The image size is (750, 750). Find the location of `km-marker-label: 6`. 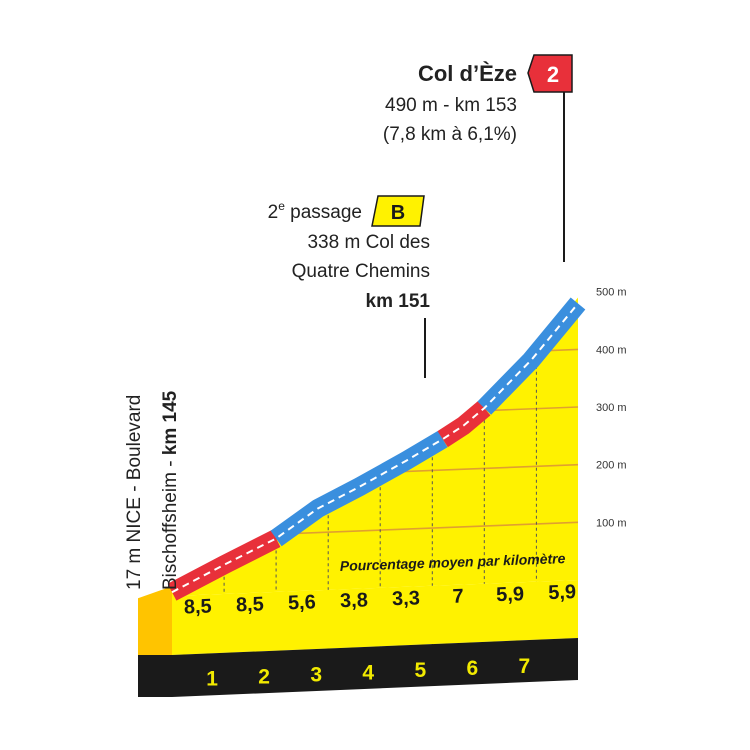

km-marker-label: 6 is located at coordinates (472, 668).